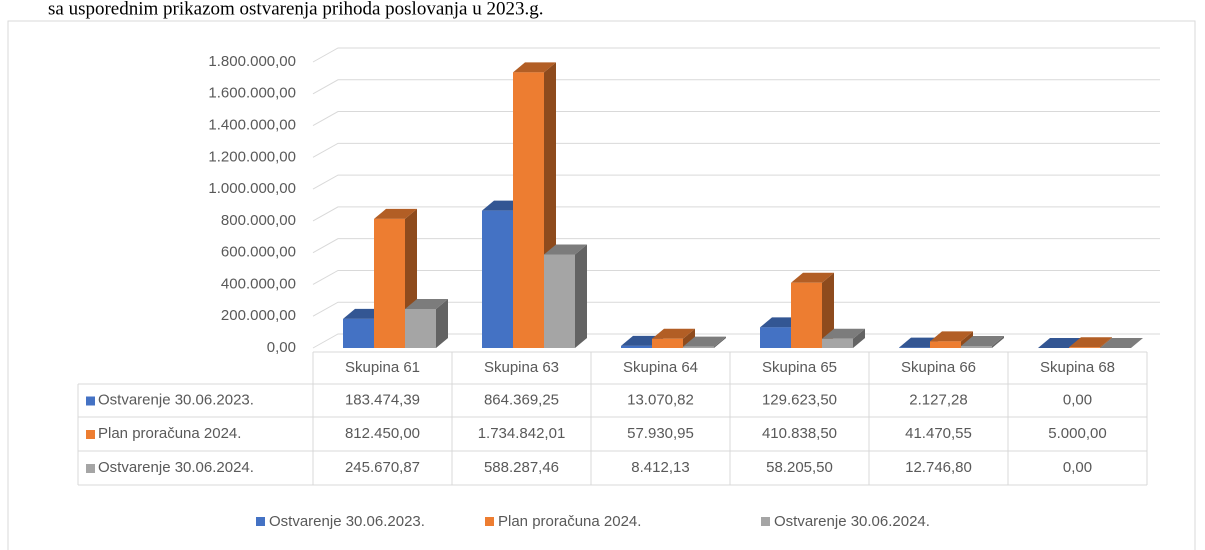 This screenshot has width=1205, height=550. Describe the element at coordinates (281, 347) in the screenshot. I see `y-tick-label: 0,00` at that location.